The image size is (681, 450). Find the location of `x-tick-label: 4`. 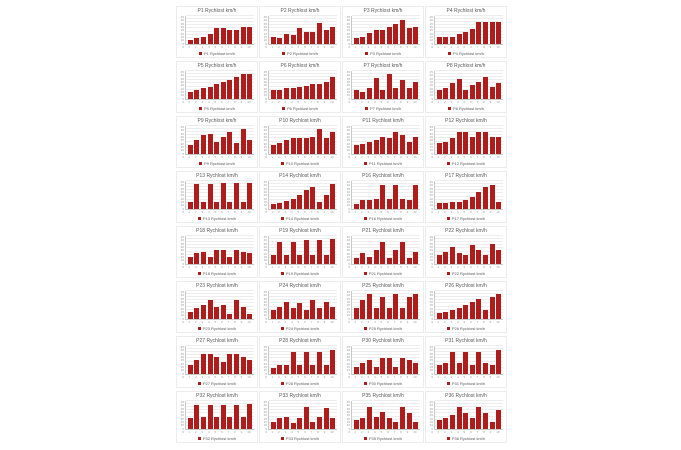

x-tick-label: 4 is located at coordinates (209, 432).